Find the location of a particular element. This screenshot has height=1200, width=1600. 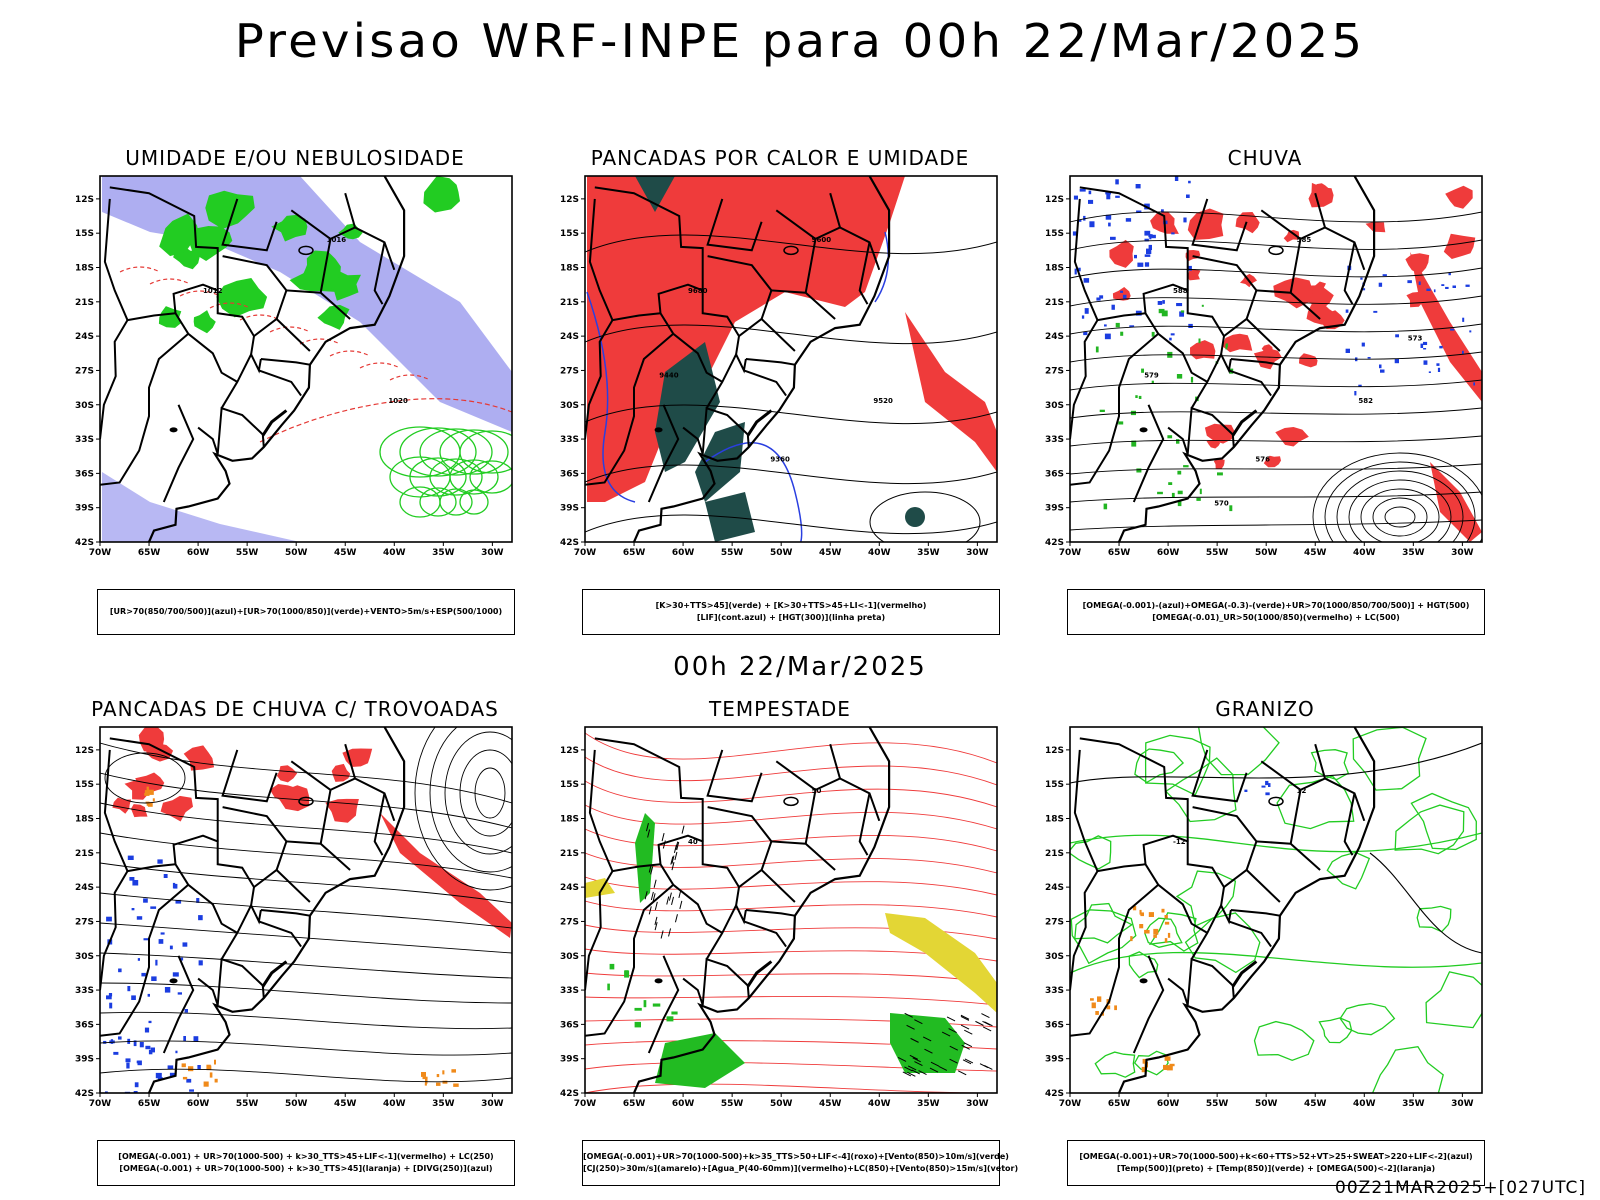

lat-tick-label: 27S is located at coordinates (84, 922).